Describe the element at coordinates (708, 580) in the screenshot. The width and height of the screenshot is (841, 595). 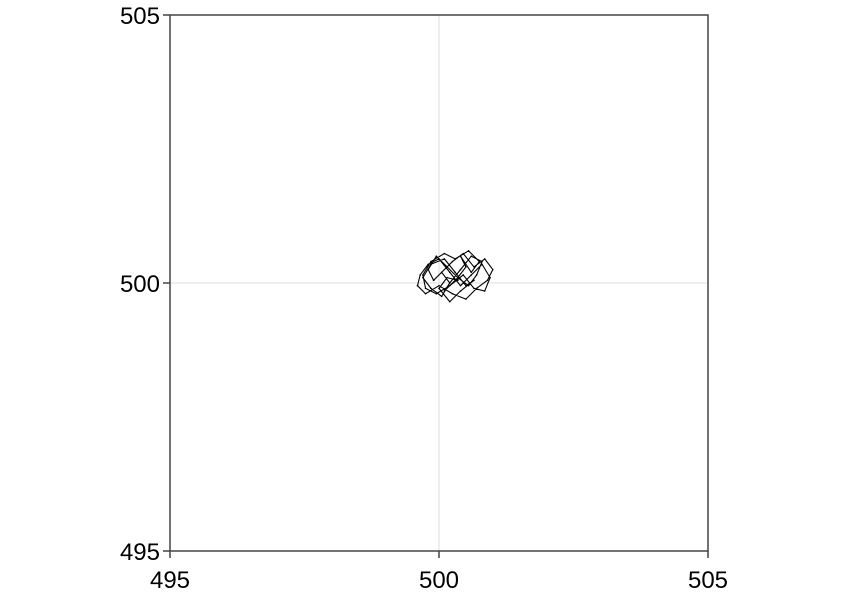
I see `x-tick-label: 505` at that location.